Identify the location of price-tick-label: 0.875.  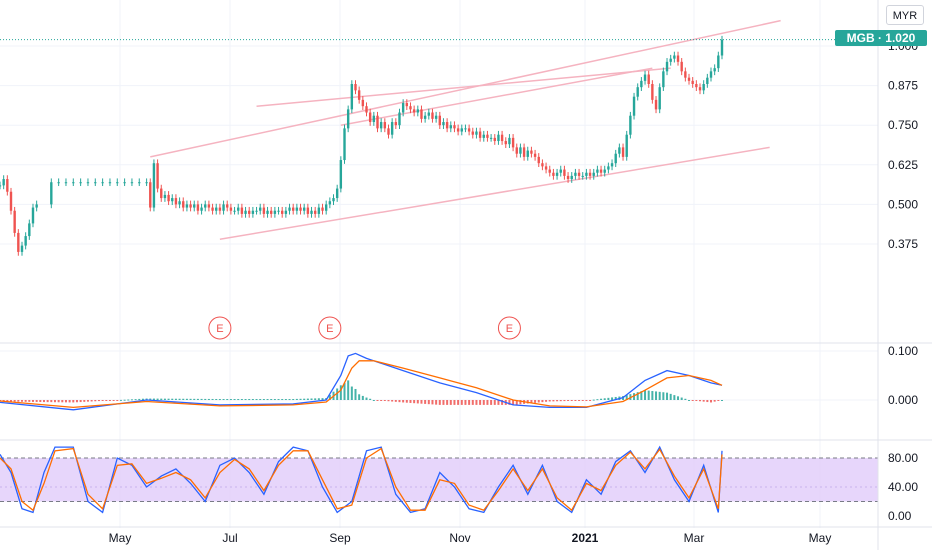
(903, 86).